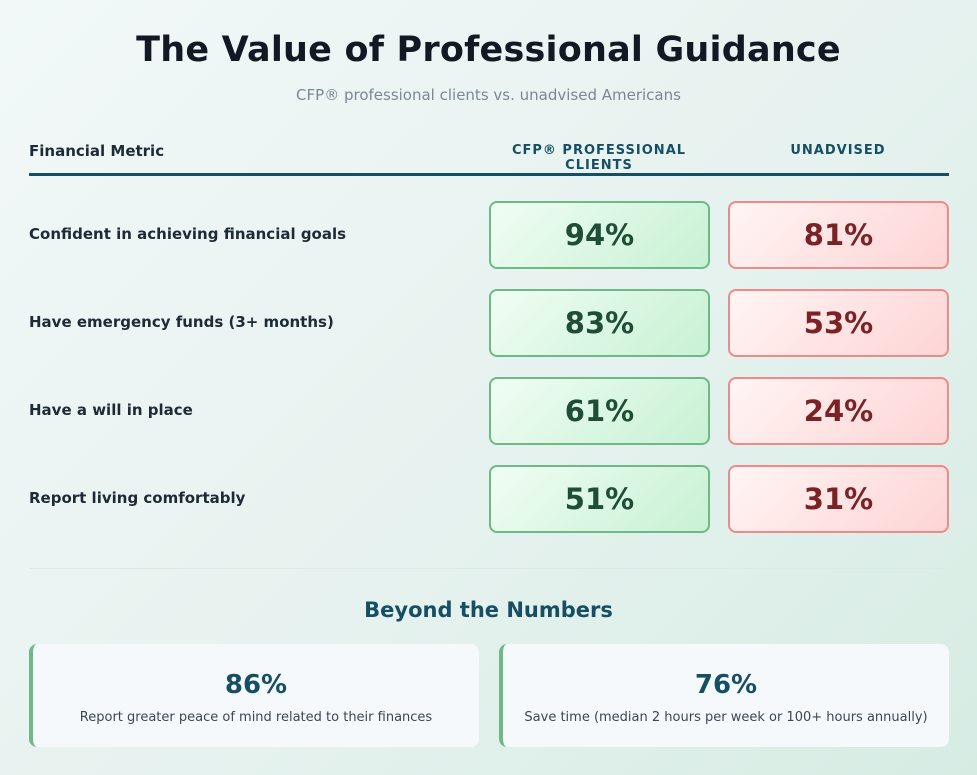 The width and height of the screenshot is (977, 775). Describe the element at coordinates (599, 323) in the screenshot. I see `cfp-value-cell: 83%` at that location.